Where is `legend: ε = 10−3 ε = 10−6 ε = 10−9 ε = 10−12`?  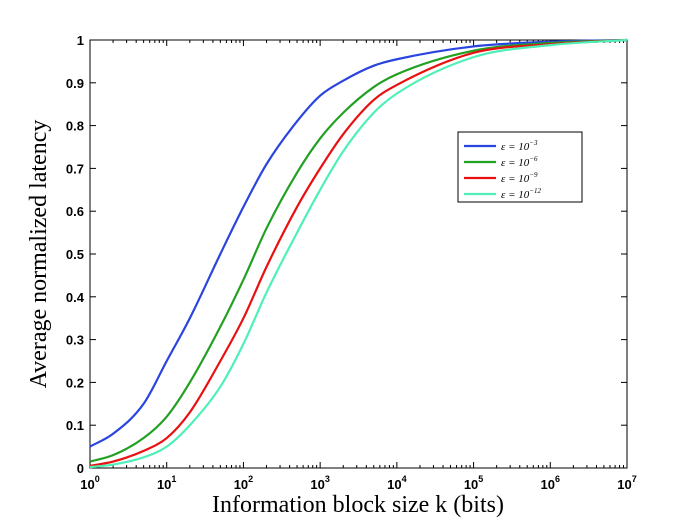 legend: ε = 10−3 ε = 10−6 ε = 10−9 ε = 10−12 is located at coordinates (520, 167).